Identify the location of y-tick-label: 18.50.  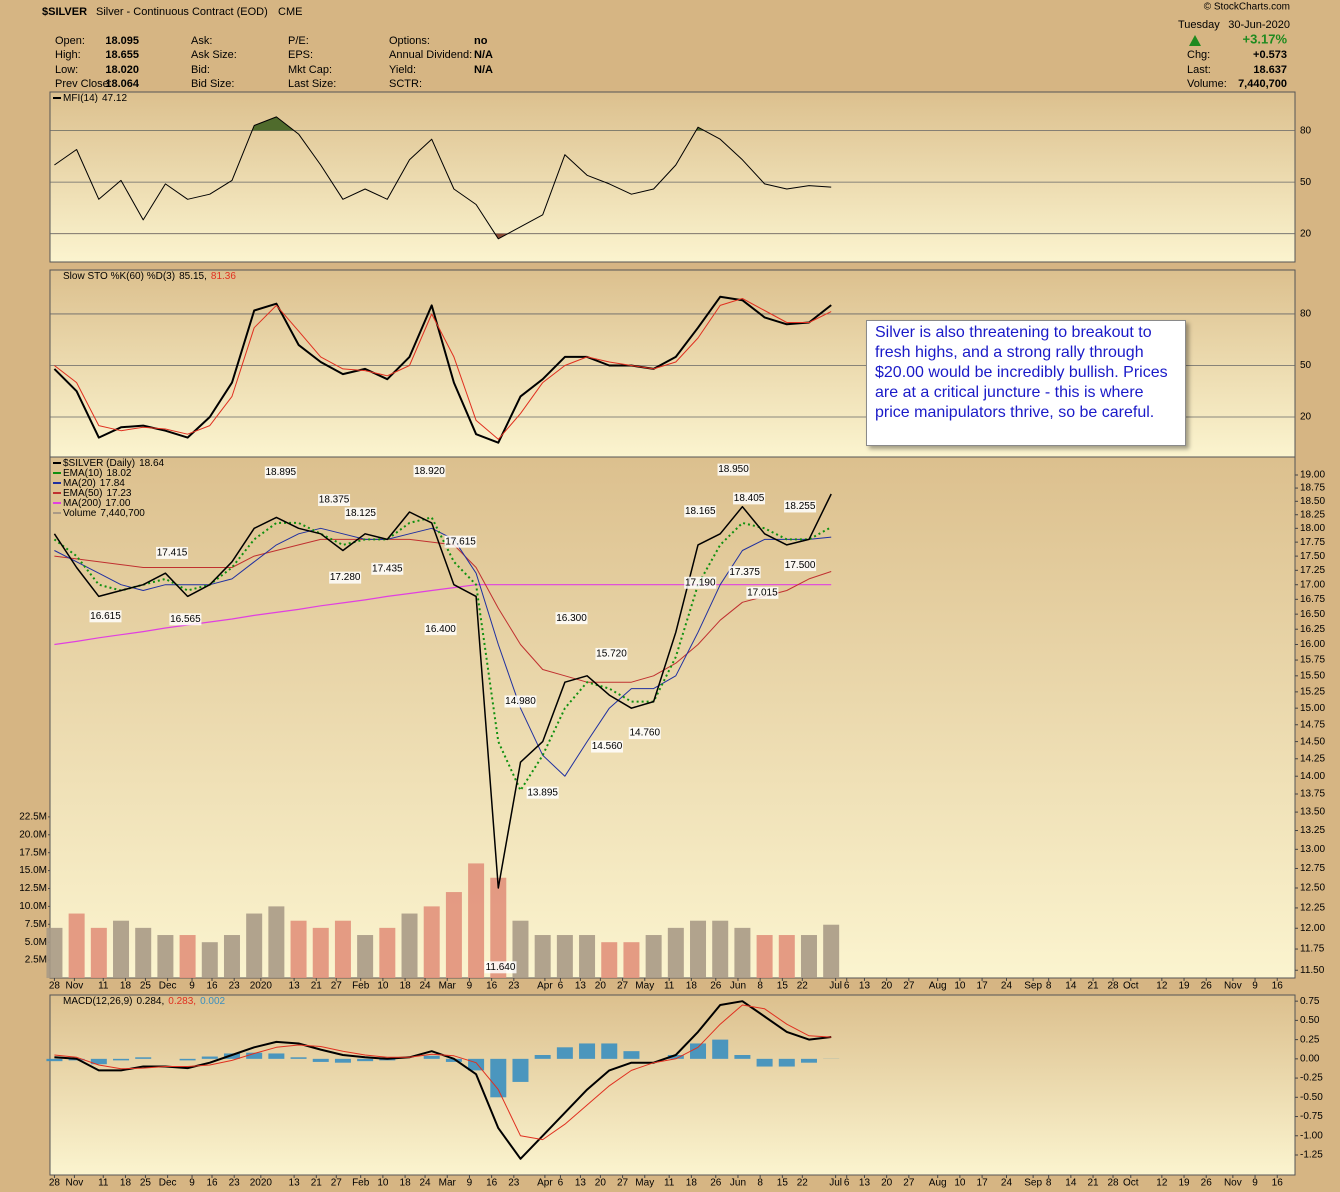
(1312, 501).